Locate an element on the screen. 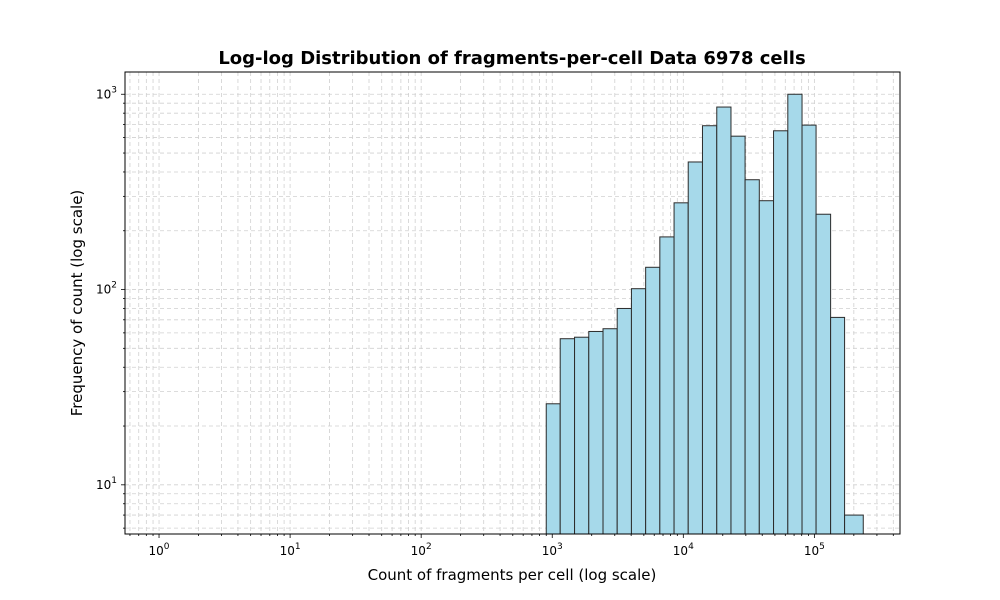 The image size is (1000, 600). y-tick-label: 10¹ is located at coordinates (106, 484).